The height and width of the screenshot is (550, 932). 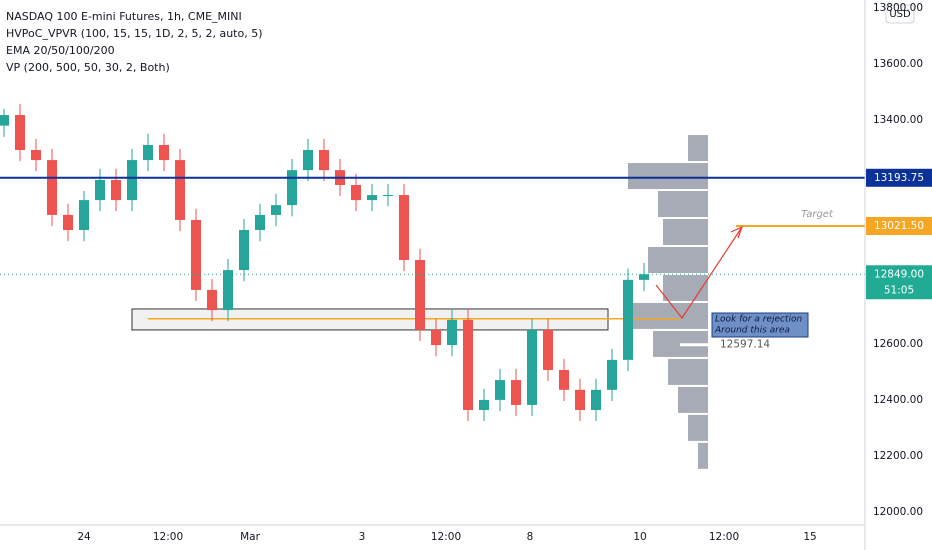 I want to click on currency: USD, so click(x=900, y=14).